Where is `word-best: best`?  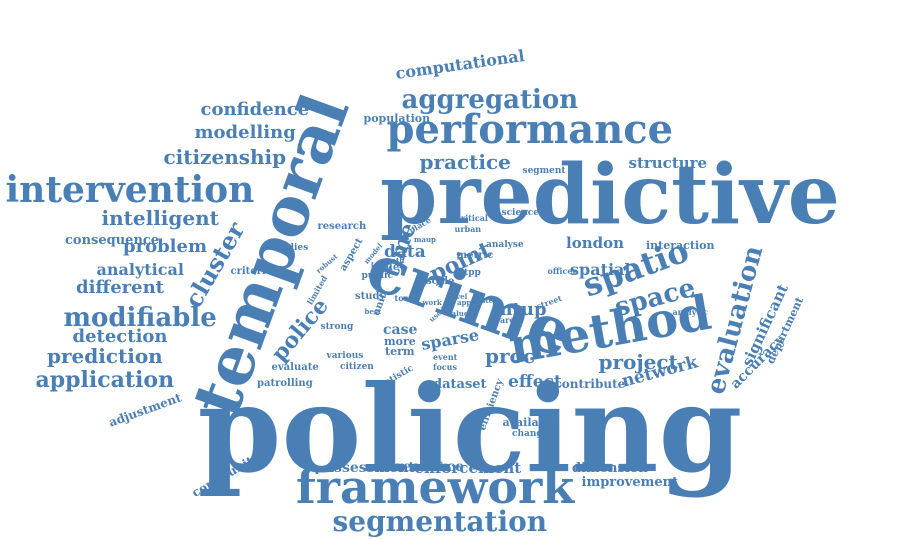
word-best: best is located at coordinates (373, 311).